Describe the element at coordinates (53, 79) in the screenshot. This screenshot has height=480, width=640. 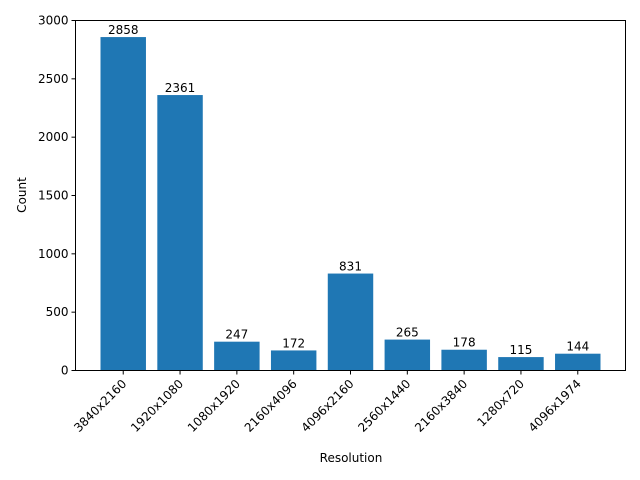
I see `y-tick-label: 2500` at that location.